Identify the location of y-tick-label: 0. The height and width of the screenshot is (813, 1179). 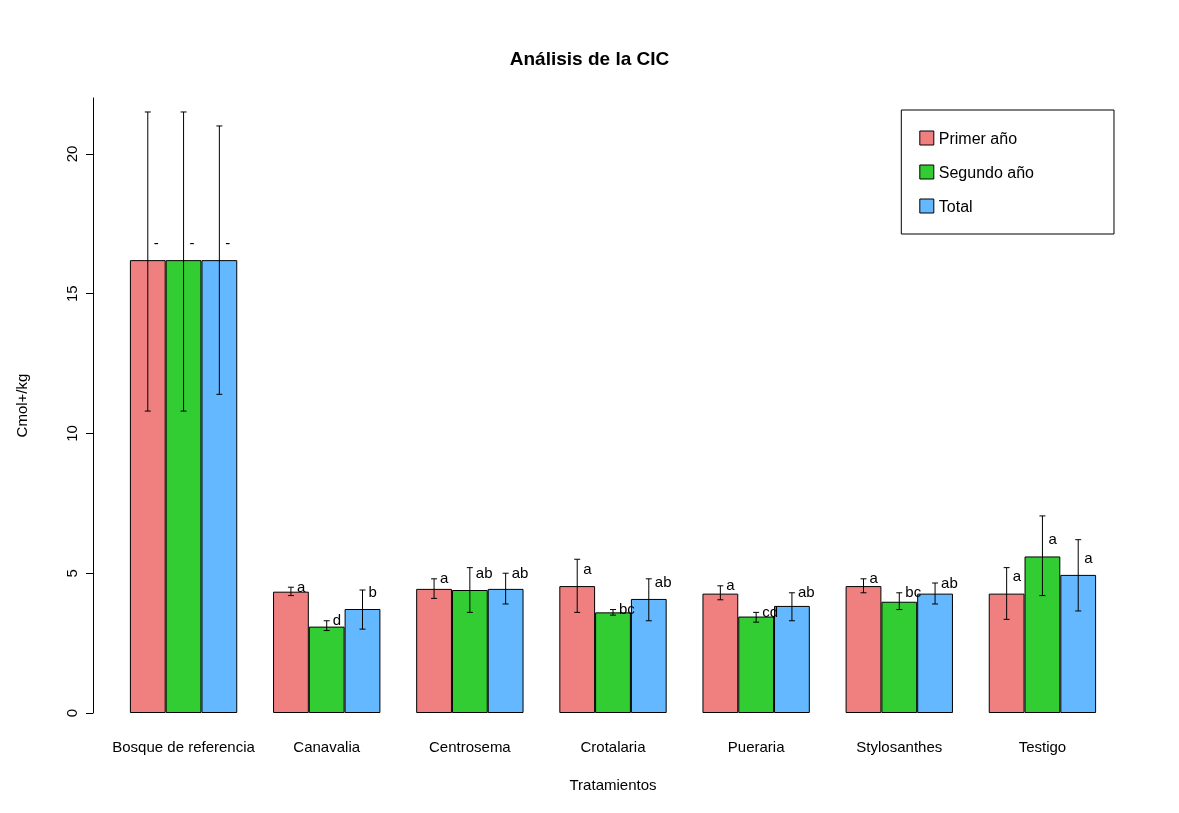
(71, 713).